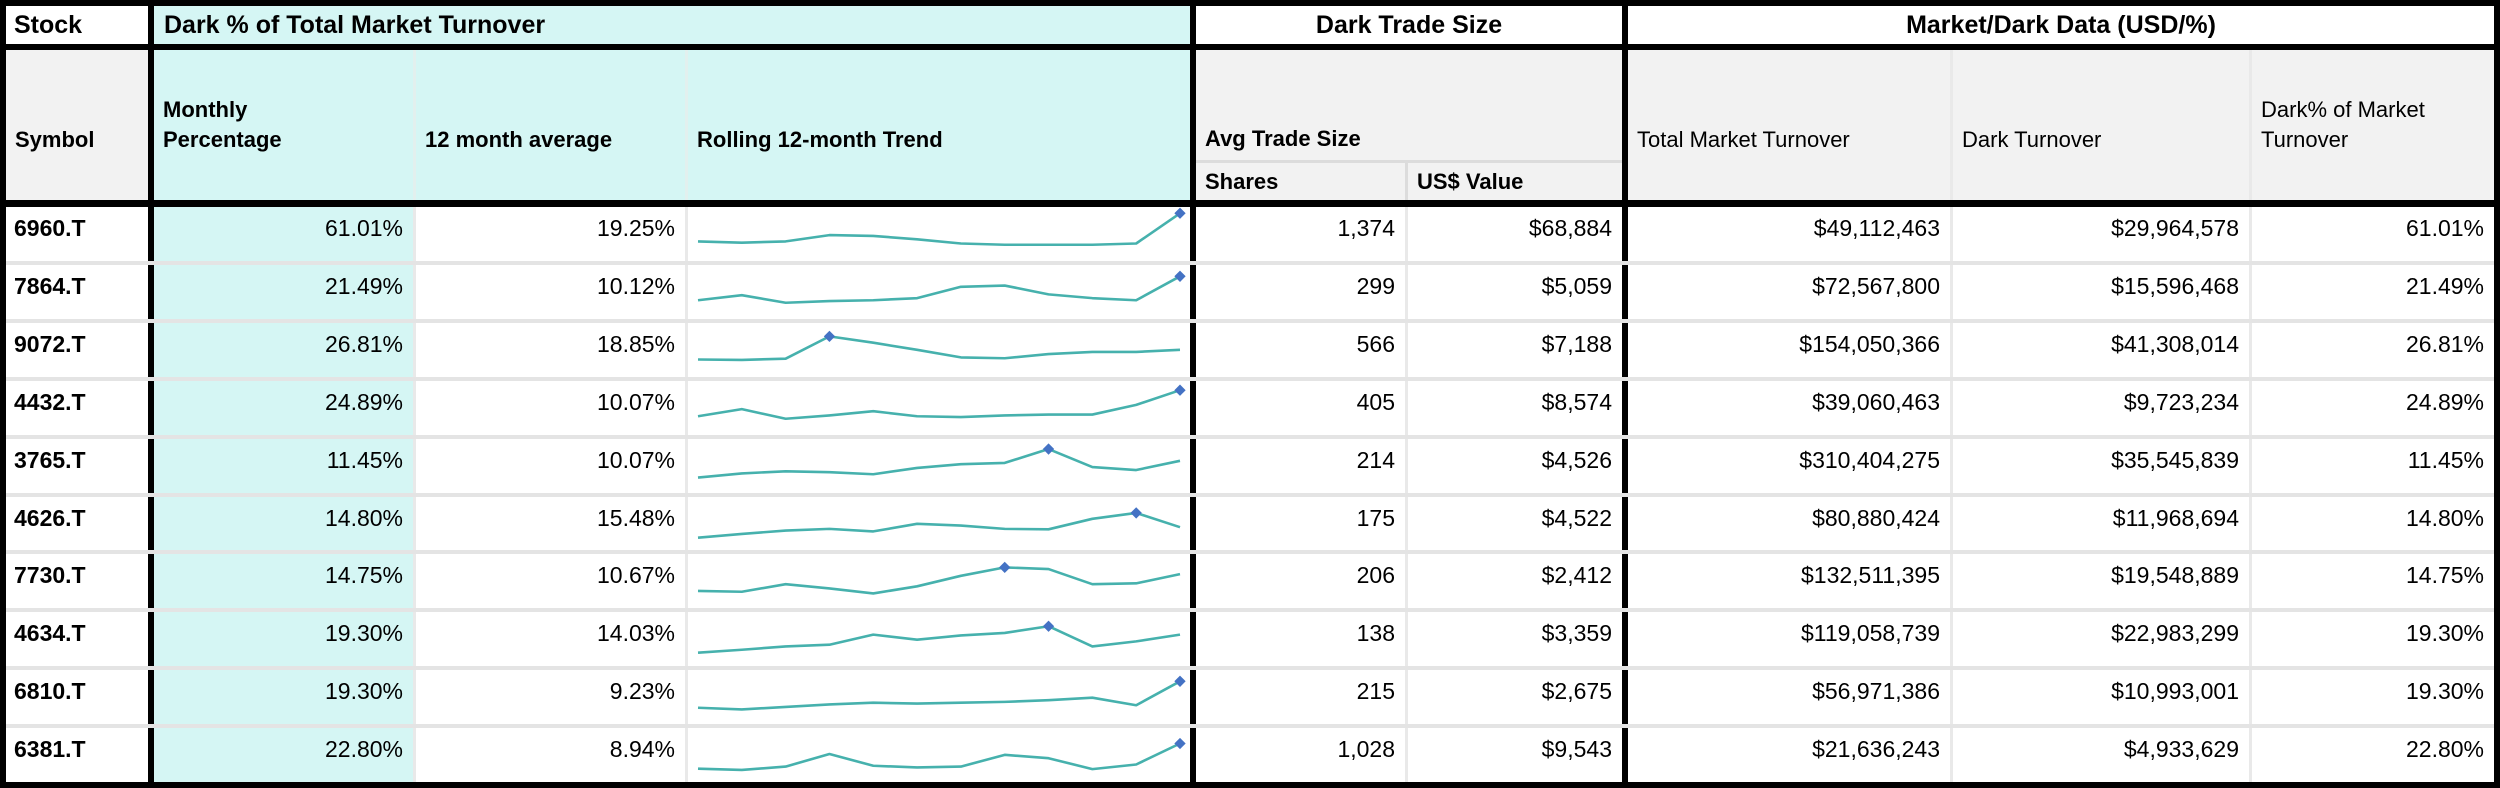  What do you see at coordinates (1787, 407) in the screenshot?
I see `total-market-turnover-cell: $39,060,463` at bounding box center [1787, 407].